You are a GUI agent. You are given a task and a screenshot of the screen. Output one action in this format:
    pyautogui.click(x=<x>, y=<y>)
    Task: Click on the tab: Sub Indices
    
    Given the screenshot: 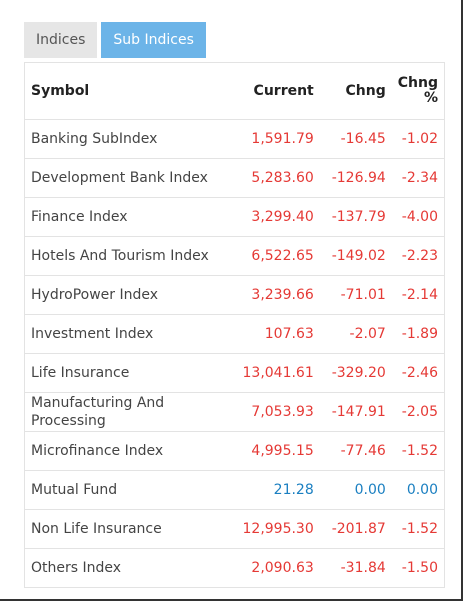 What is the action you would take?
    pyautogui.click(x=153, y=40)
    